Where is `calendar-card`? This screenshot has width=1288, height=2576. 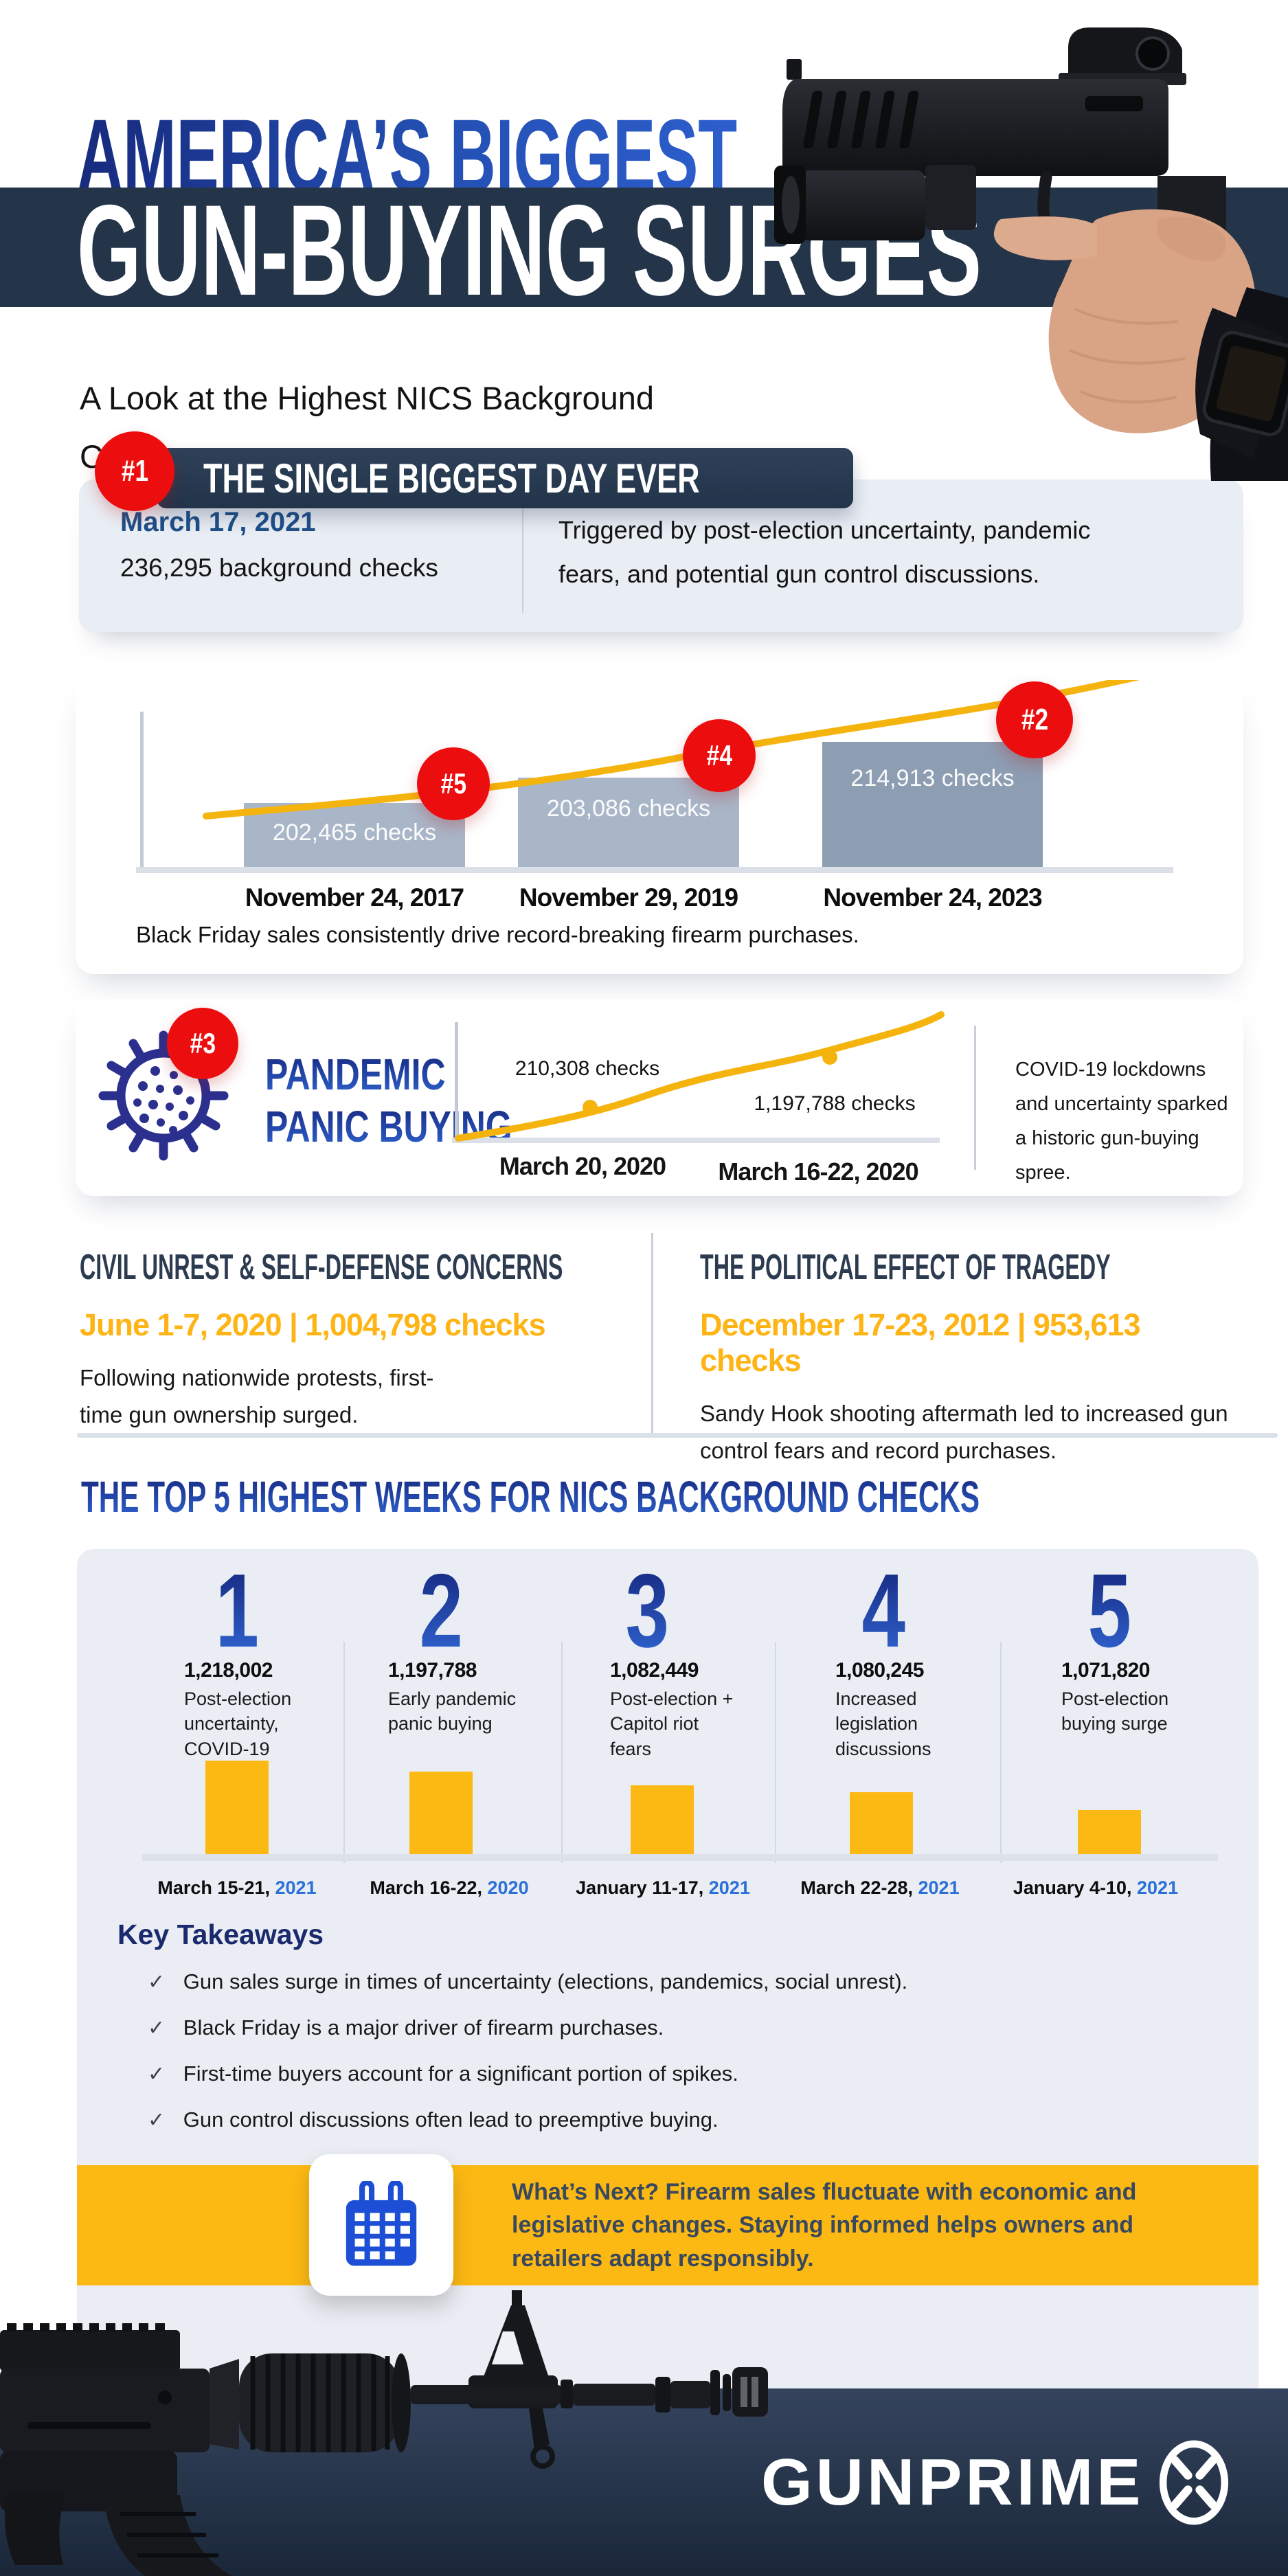 calendar-card is located at coordinates (381, 2225).